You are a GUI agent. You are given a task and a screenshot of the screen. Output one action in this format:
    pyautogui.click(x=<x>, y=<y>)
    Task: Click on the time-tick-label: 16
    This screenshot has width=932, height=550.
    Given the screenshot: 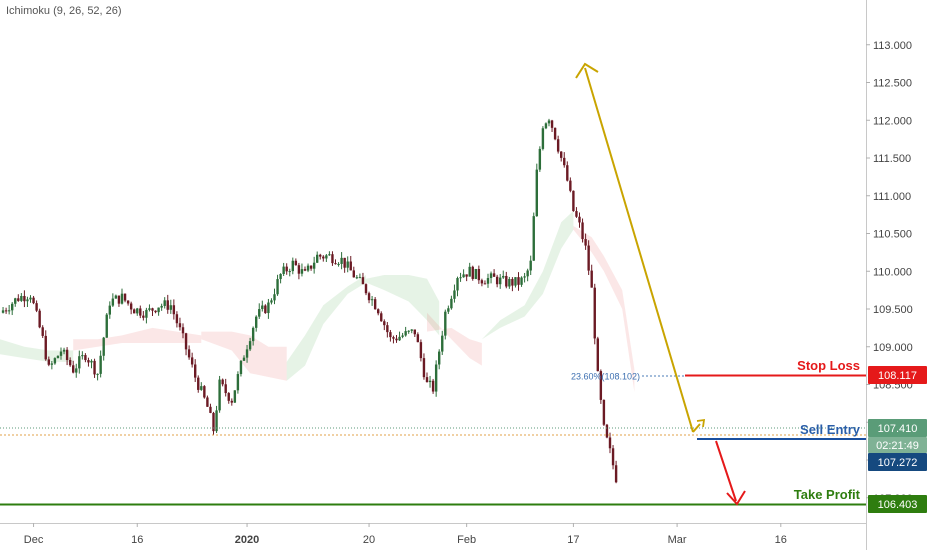 What is the action you would take?
    pyautogui.click(x=781, y=540)
    